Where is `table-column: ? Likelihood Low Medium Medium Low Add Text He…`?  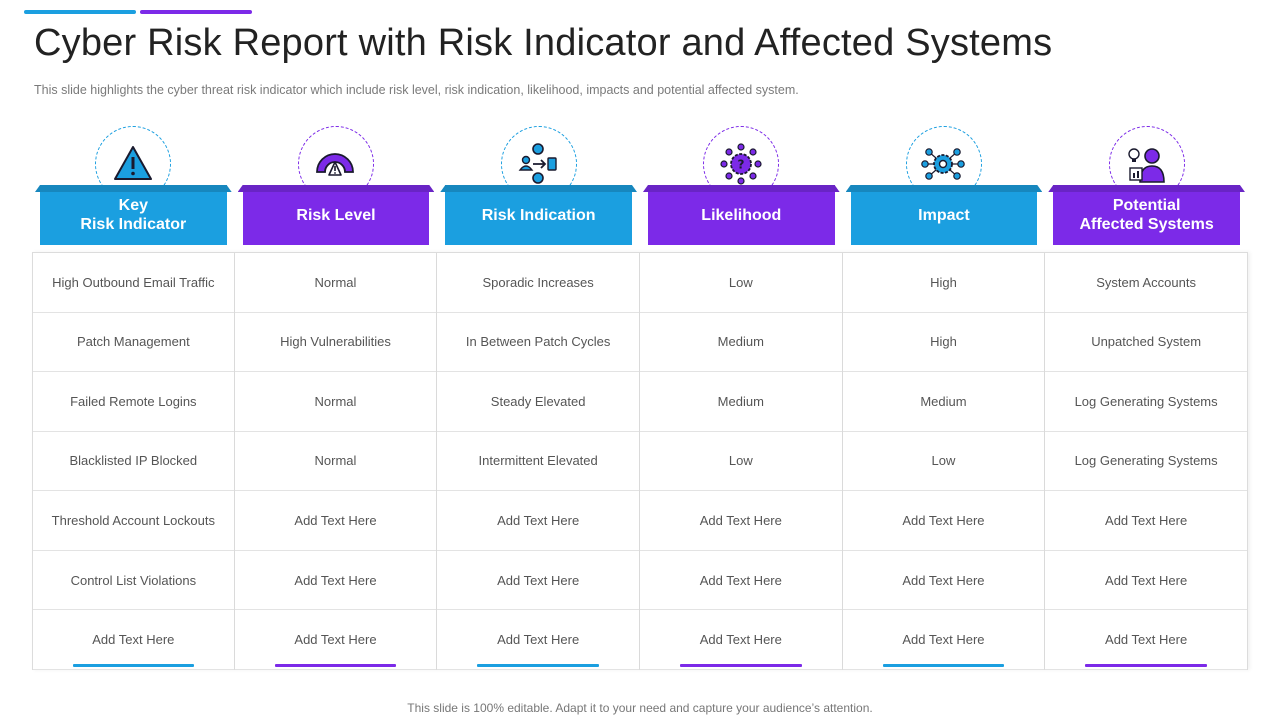 table-column: ? Likelihood Low Medium Medium Low Add Text He… is located at coordinates (741, 396).